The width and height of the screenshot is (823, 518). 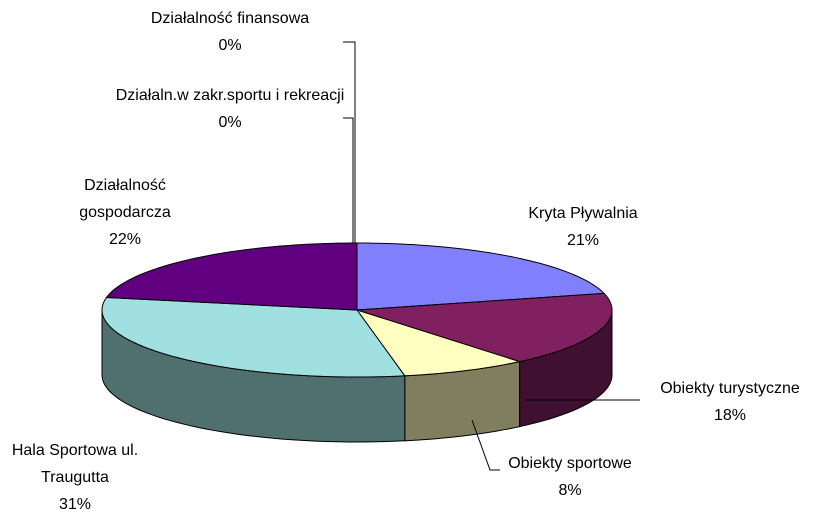 I want to click on slice-label: Obiekty sportowe 8%, so click(x=570, y=477).